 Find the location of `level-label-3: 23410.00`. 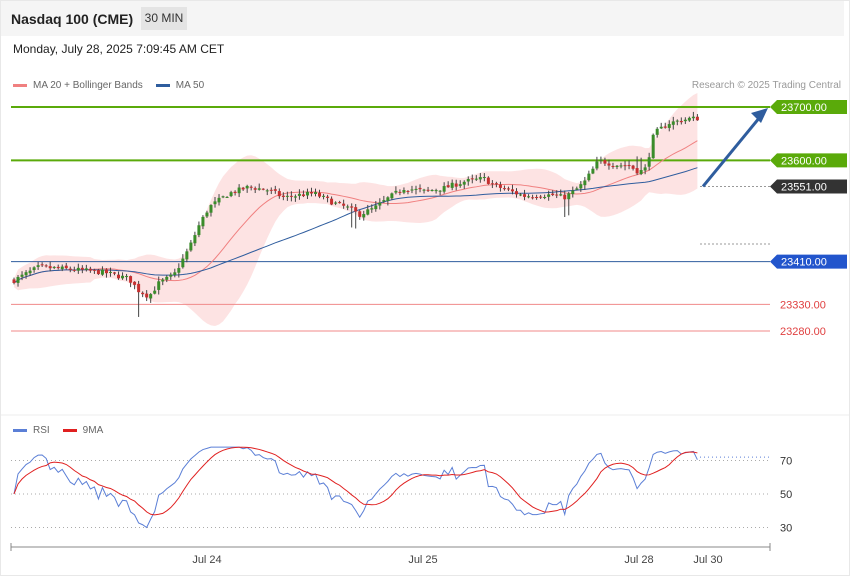

level-label-3: 23410.00 is located at coordinates (804, 263).